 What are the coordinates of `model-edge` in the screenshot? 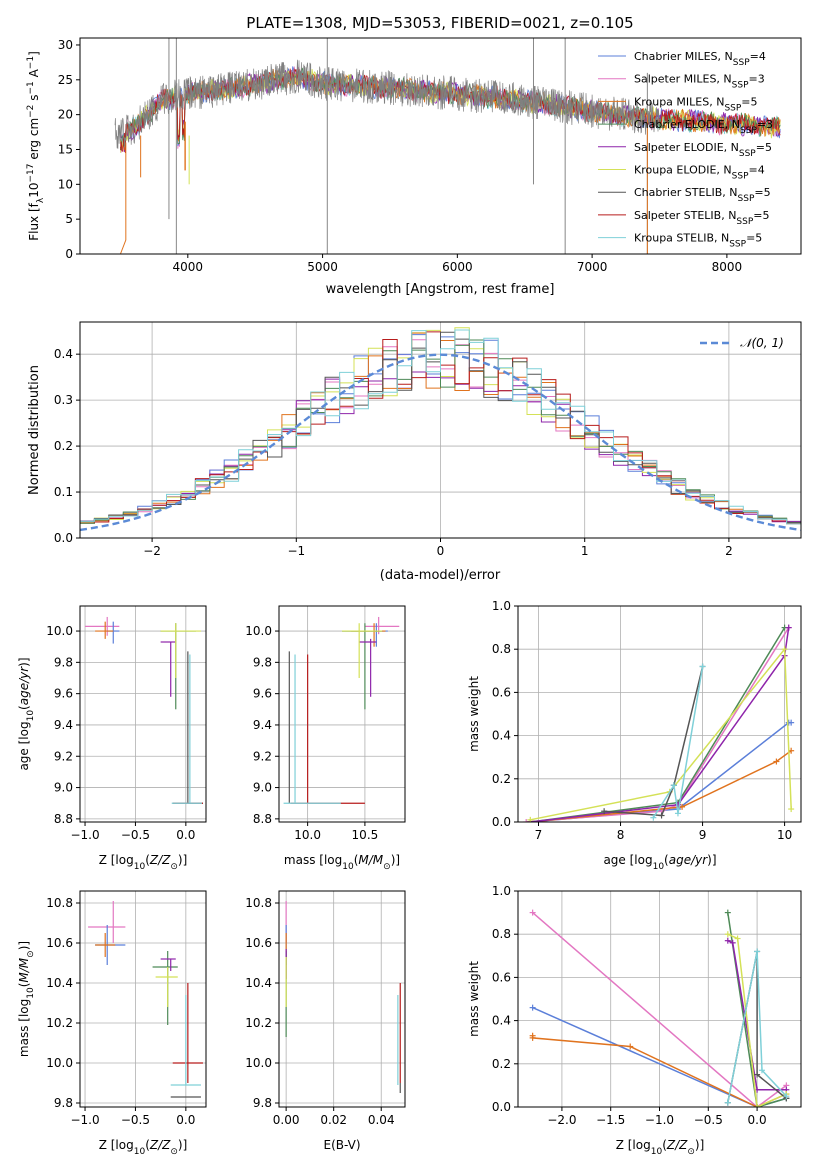 It's located at (123, 198).